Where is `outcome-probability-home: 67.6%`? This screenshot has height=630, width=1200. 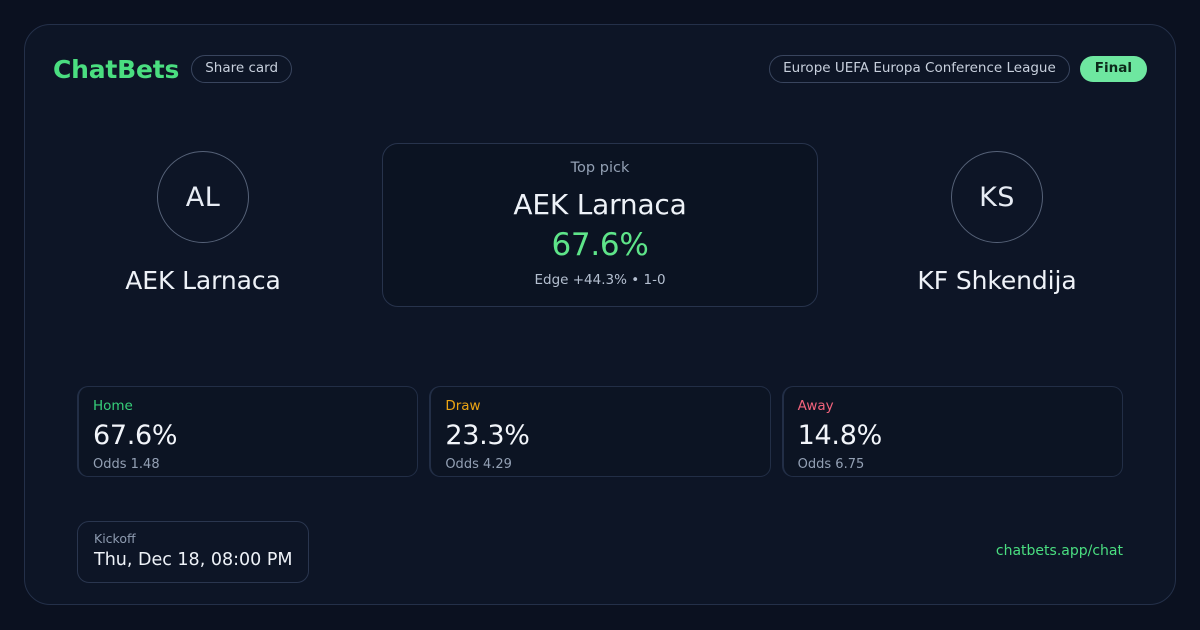 outcome-probability-home: 67.6% is located at coordinates (135, 435).